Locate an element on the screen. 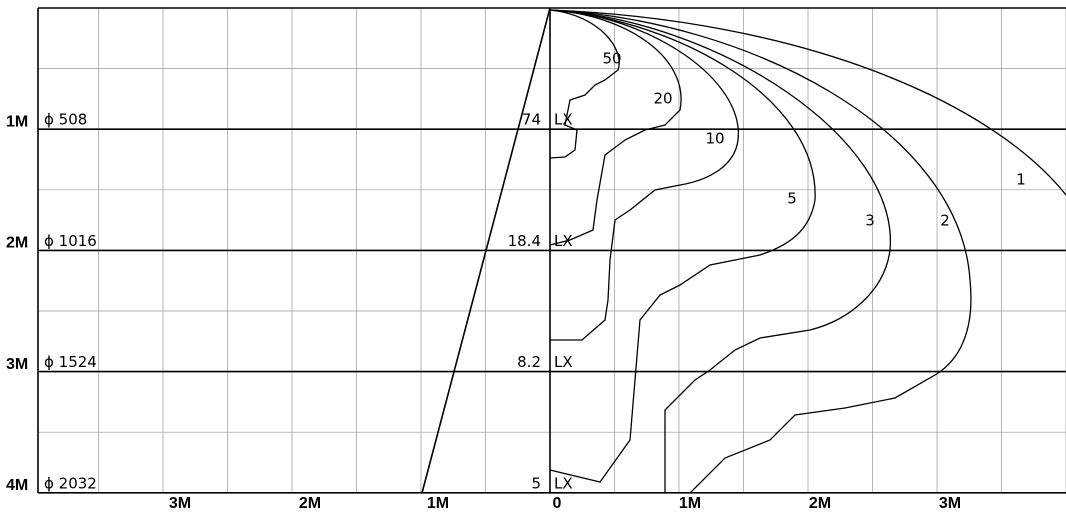 Image resolution: width=1066 pixels, height=514 pixels. beam-edge is located at coordinates (486, 250).